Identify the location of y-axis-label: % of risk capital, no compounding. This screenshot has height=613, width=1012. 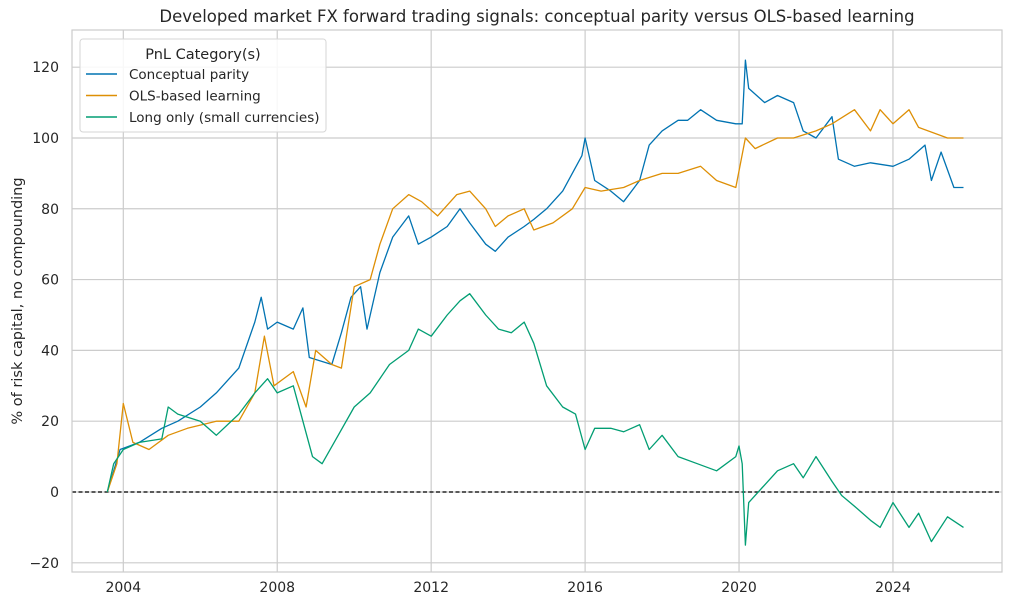
(18, 300).